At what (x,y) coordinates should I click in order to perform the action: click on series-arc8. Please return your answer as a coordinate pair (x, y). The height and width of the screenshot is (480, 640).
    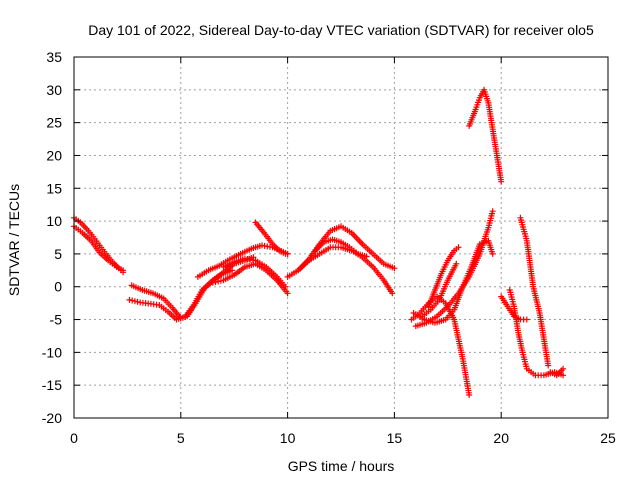
    Looking at the image, I should click on (254, 272).